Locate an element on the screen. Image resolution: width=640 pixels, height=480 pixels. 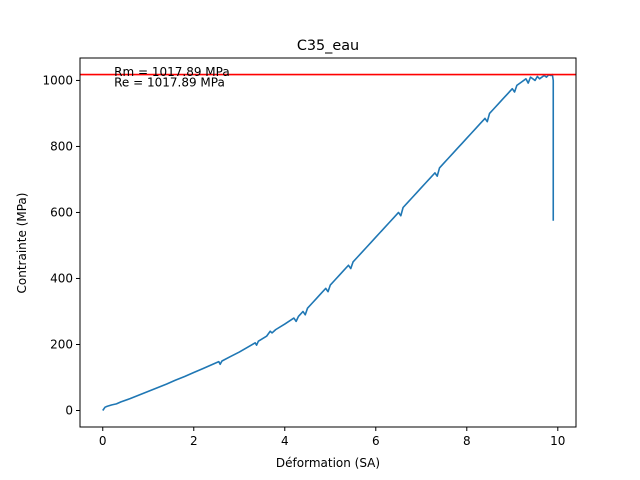
x-tick-label: 0 is located at coordinates (103, 441).